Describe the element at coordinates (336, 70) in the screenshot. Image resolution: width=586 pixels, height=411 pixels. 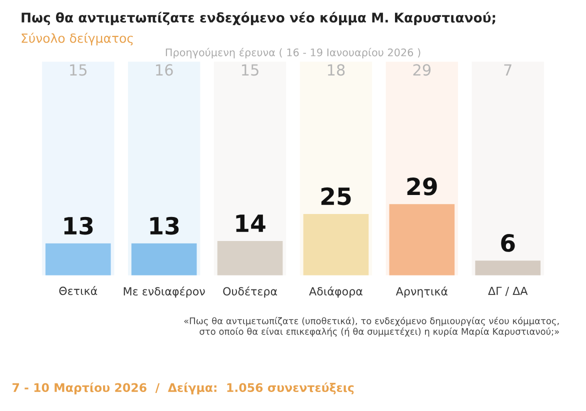
I see `text: 18` at that location.